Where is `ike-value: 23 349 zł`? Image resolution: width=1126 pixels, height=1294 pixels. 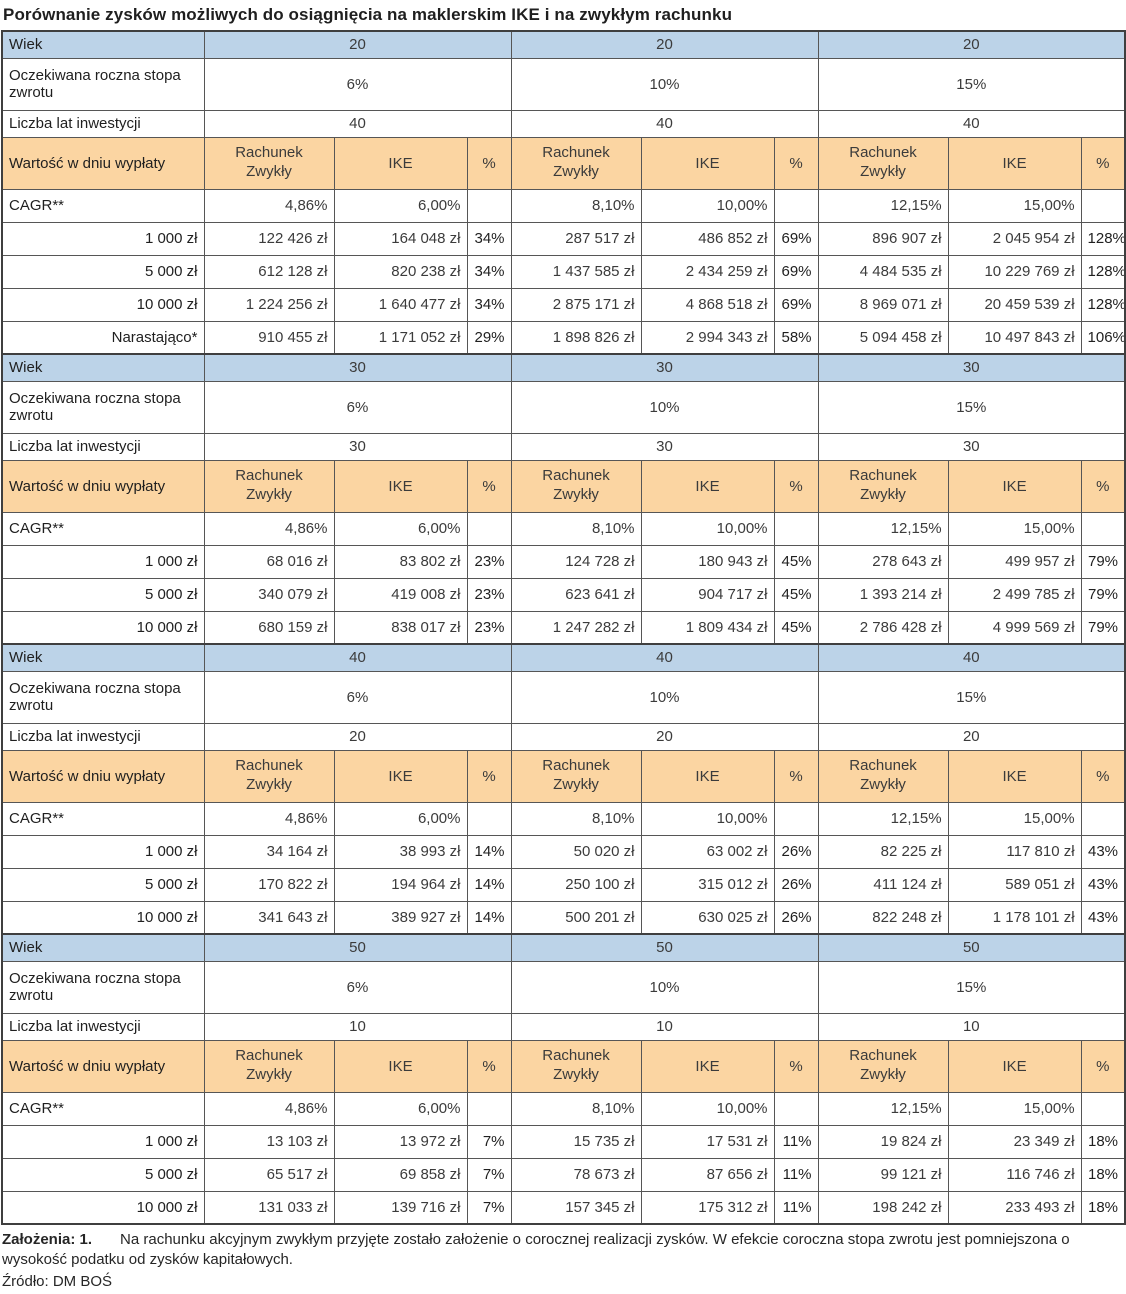
ike-value: 23 349 zł is located at coordinates (1014, 1141).